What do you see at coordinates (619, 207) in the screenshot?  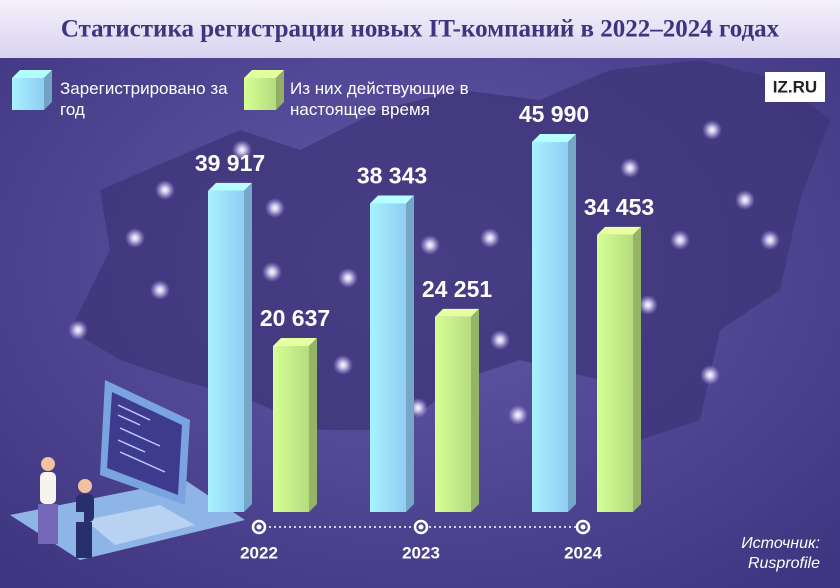 I see `value-label: 34 453` at bounding box center [619, 207].